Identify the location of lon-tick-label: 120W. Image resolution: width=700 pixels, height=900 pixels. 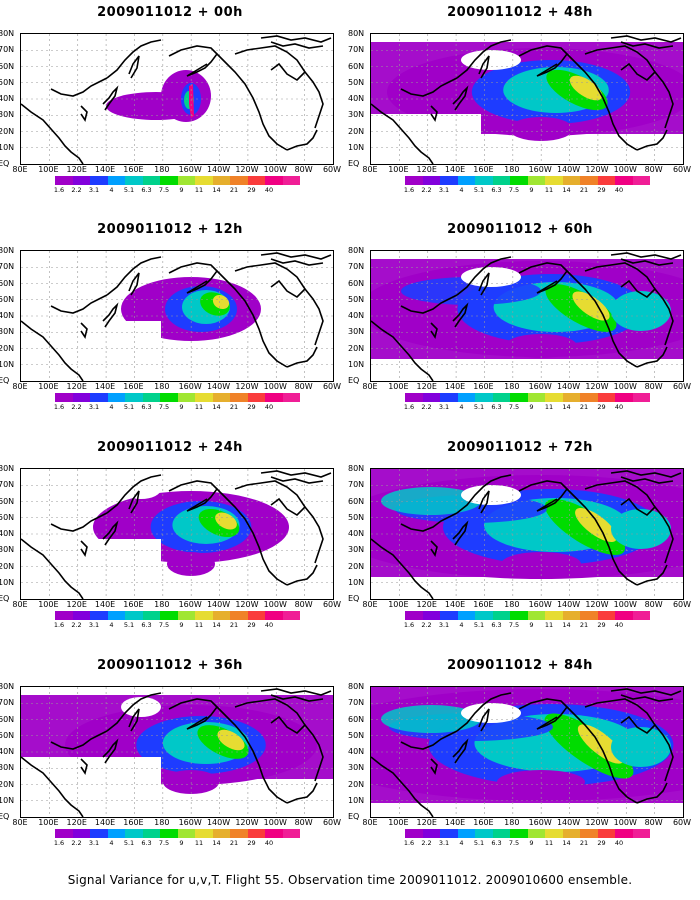
(597, 169).